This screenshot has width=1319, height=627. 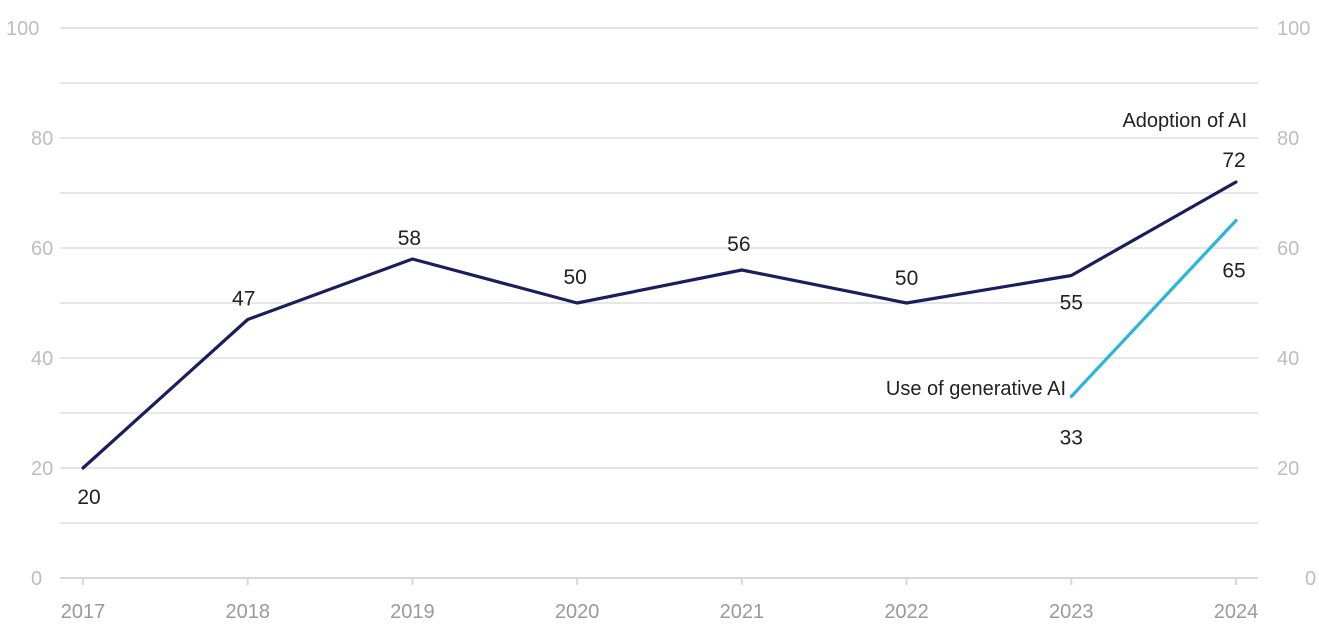 I want to click on y-tick-label-left: 100, so click(x=22, y=29).